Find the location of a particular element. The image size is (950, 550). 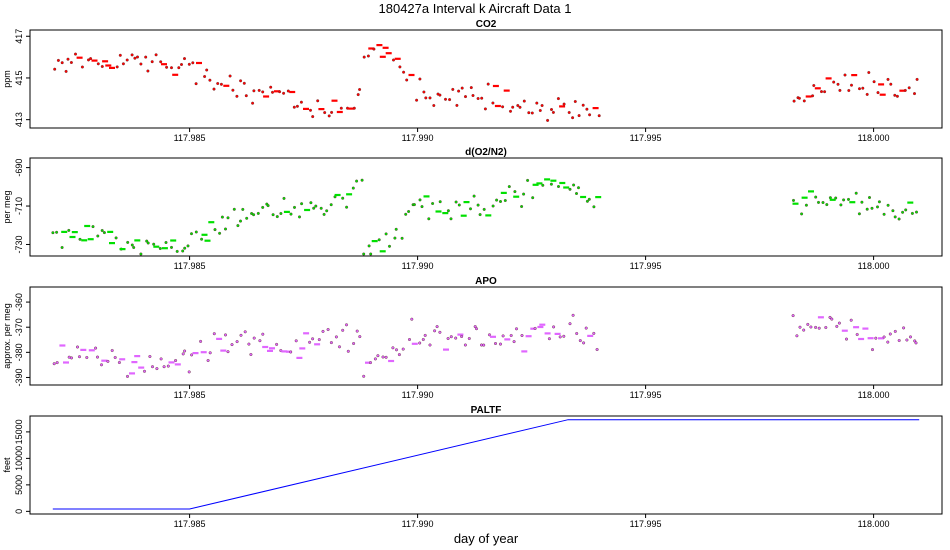

y-axis-label: feet is located at coordinates (7, 465).